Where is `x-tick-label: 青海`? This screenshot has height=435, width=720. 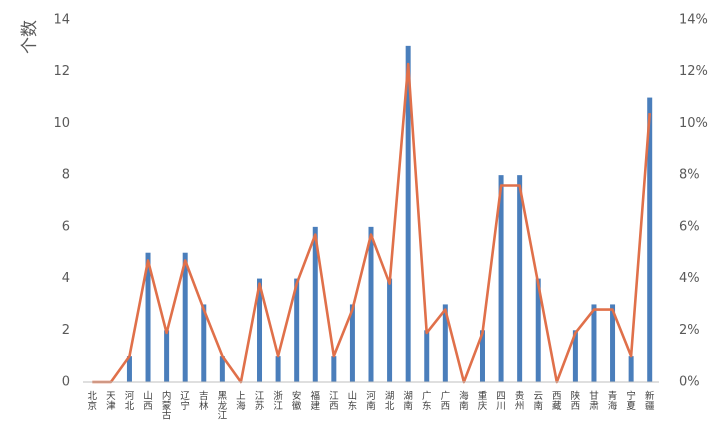
x-tick-label: 青海 is located at coordinates (613, 401).